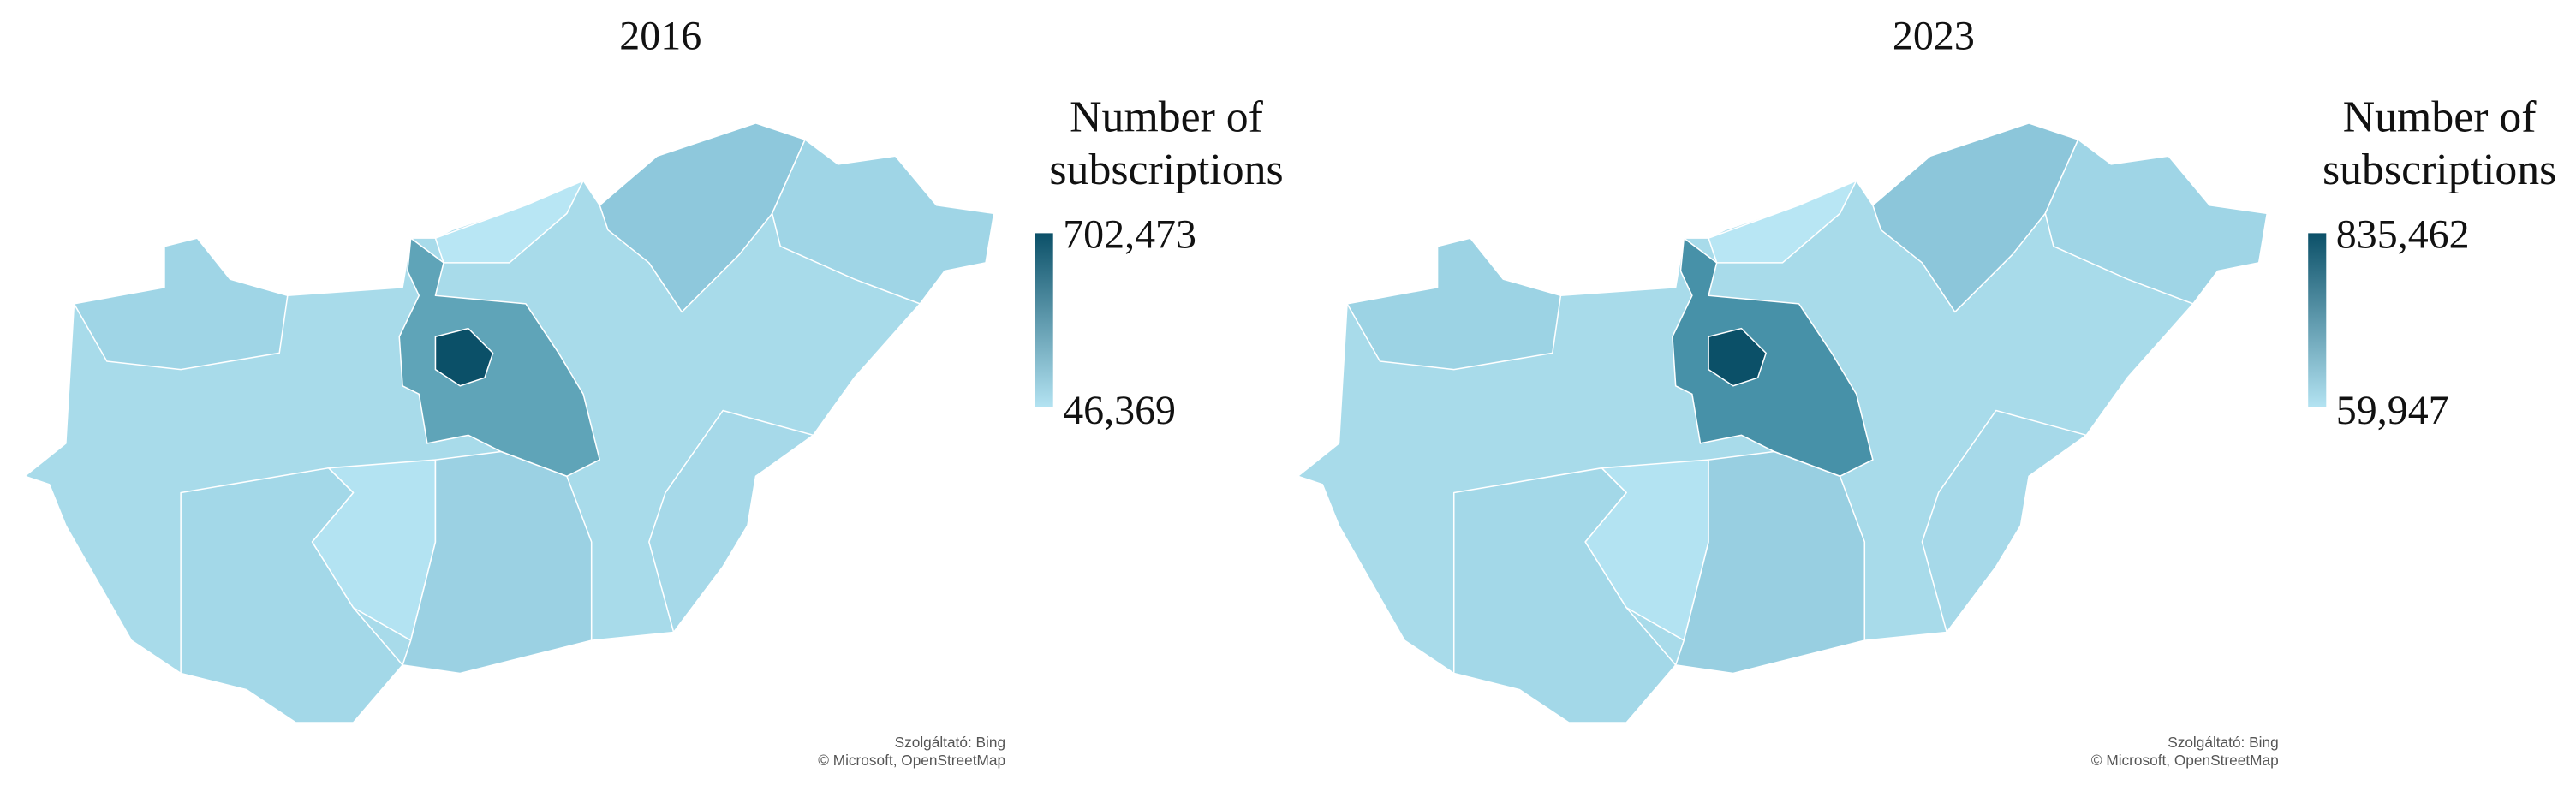 Image resolution: width=2576 pixels, height=803 pixels. I want to click on legend-min-label: 59,947, so click(2392, 410).